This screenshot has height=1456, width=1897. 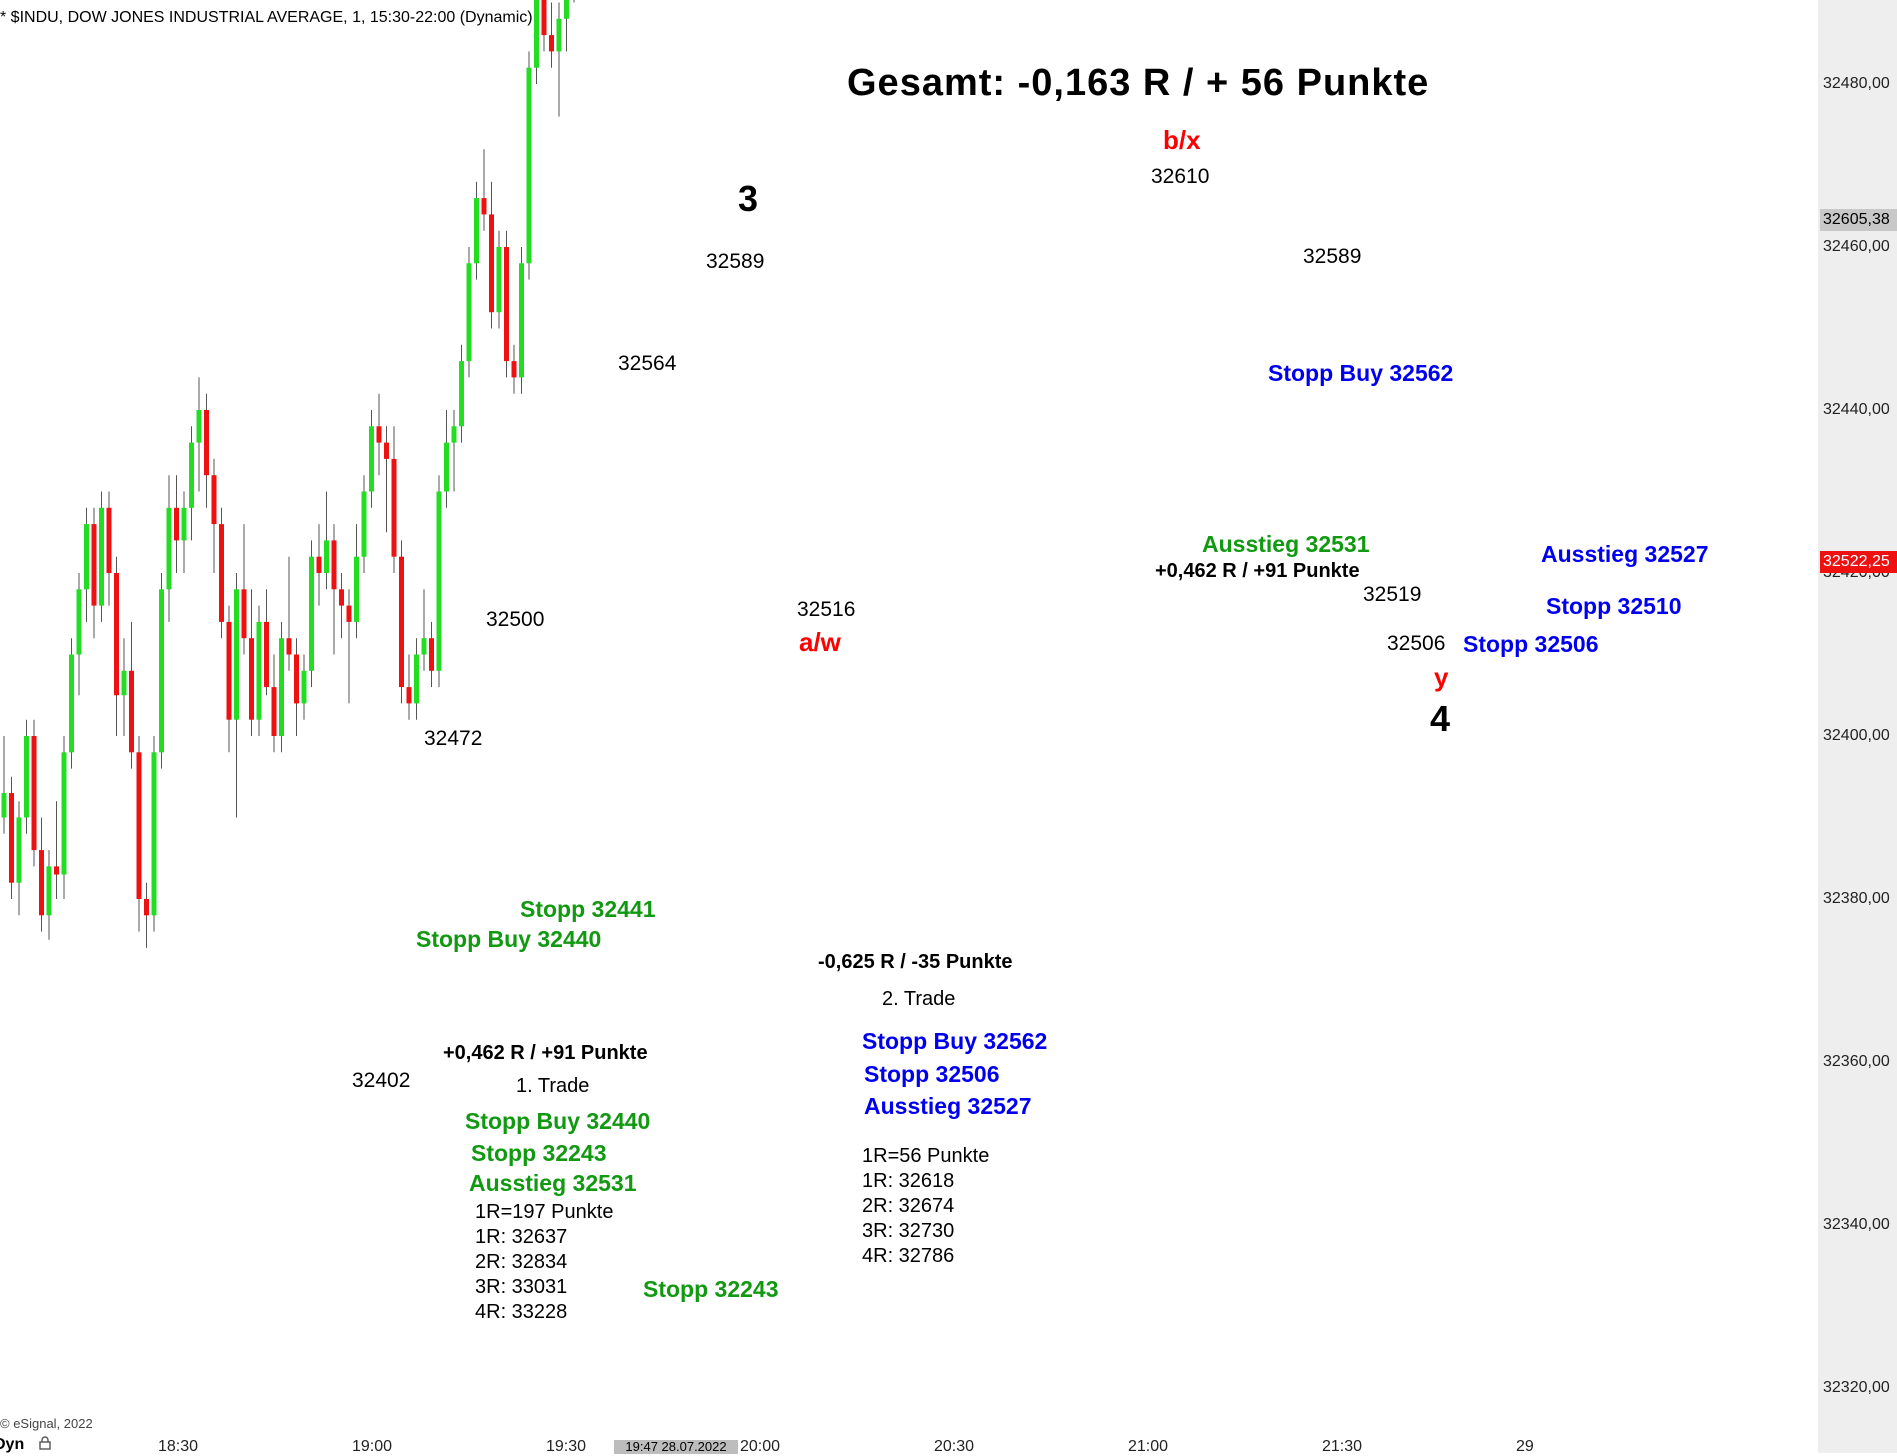 What do you see at coordinates (748, 198) in the screenshot?
I see `wave-label-3: 3` at bounding box center [748, 198].